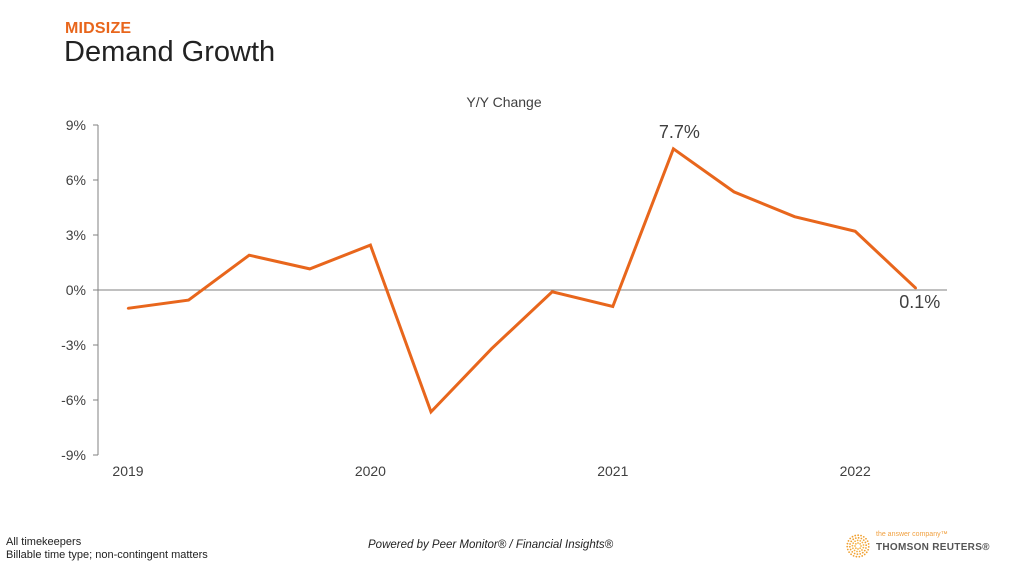 Image resolution: width=1011 pixels, height=565 pixels. Describe the element at coordinates (912, 534) in the screenshot. I see `logo-tagline: the answer company™` at that location.